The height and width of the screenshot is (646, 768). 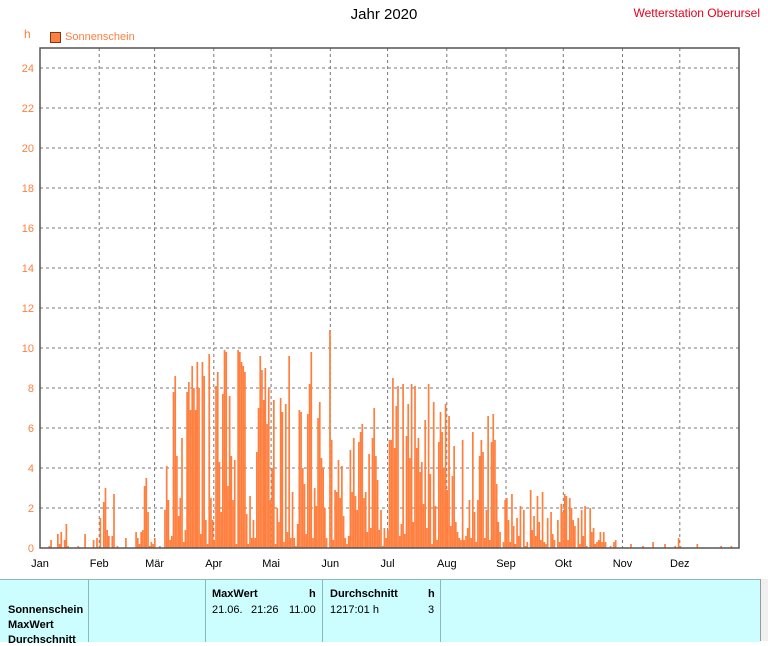 What do you see at coordinates (431, 610) in the screenshot?
I see `durchschnitt-count: 3` at bounding box center [431, 610].